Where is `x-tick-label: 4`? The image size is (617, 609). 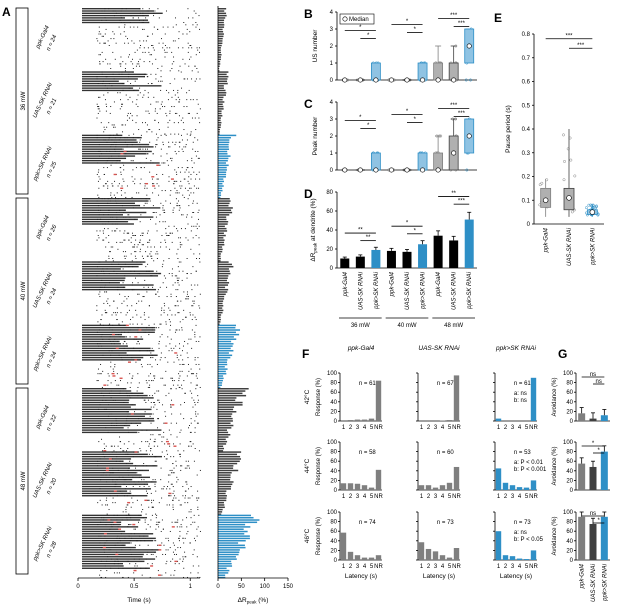 x-tick-label: 4 is located at coordinates (365, 428).